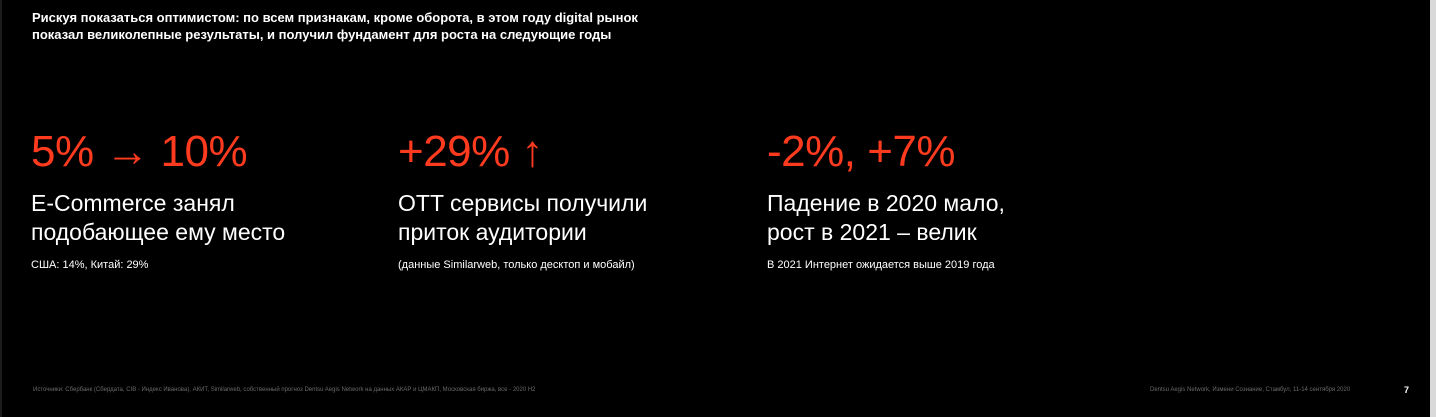 The height and width of the screenshot is (417, 1436). I want to click on stat-note: В 2021 Интернет ожидается выше 2019 года, so click(881, 265).